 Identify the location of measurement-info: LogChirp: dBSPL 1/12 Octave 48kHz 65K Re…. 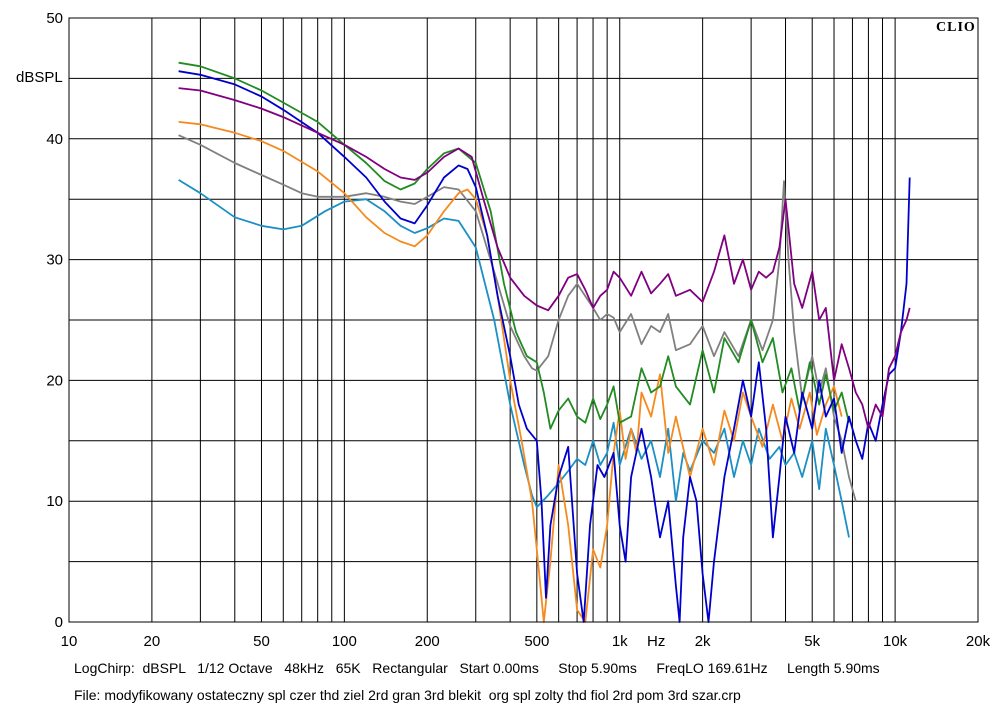
(477, 668).